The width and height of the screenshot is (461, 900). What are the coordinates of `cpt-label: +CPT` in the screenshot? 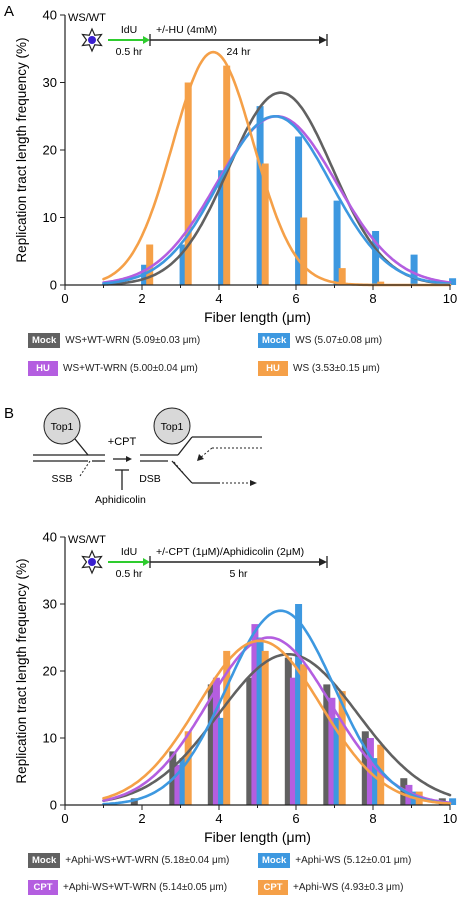 It's located at (122, 442).